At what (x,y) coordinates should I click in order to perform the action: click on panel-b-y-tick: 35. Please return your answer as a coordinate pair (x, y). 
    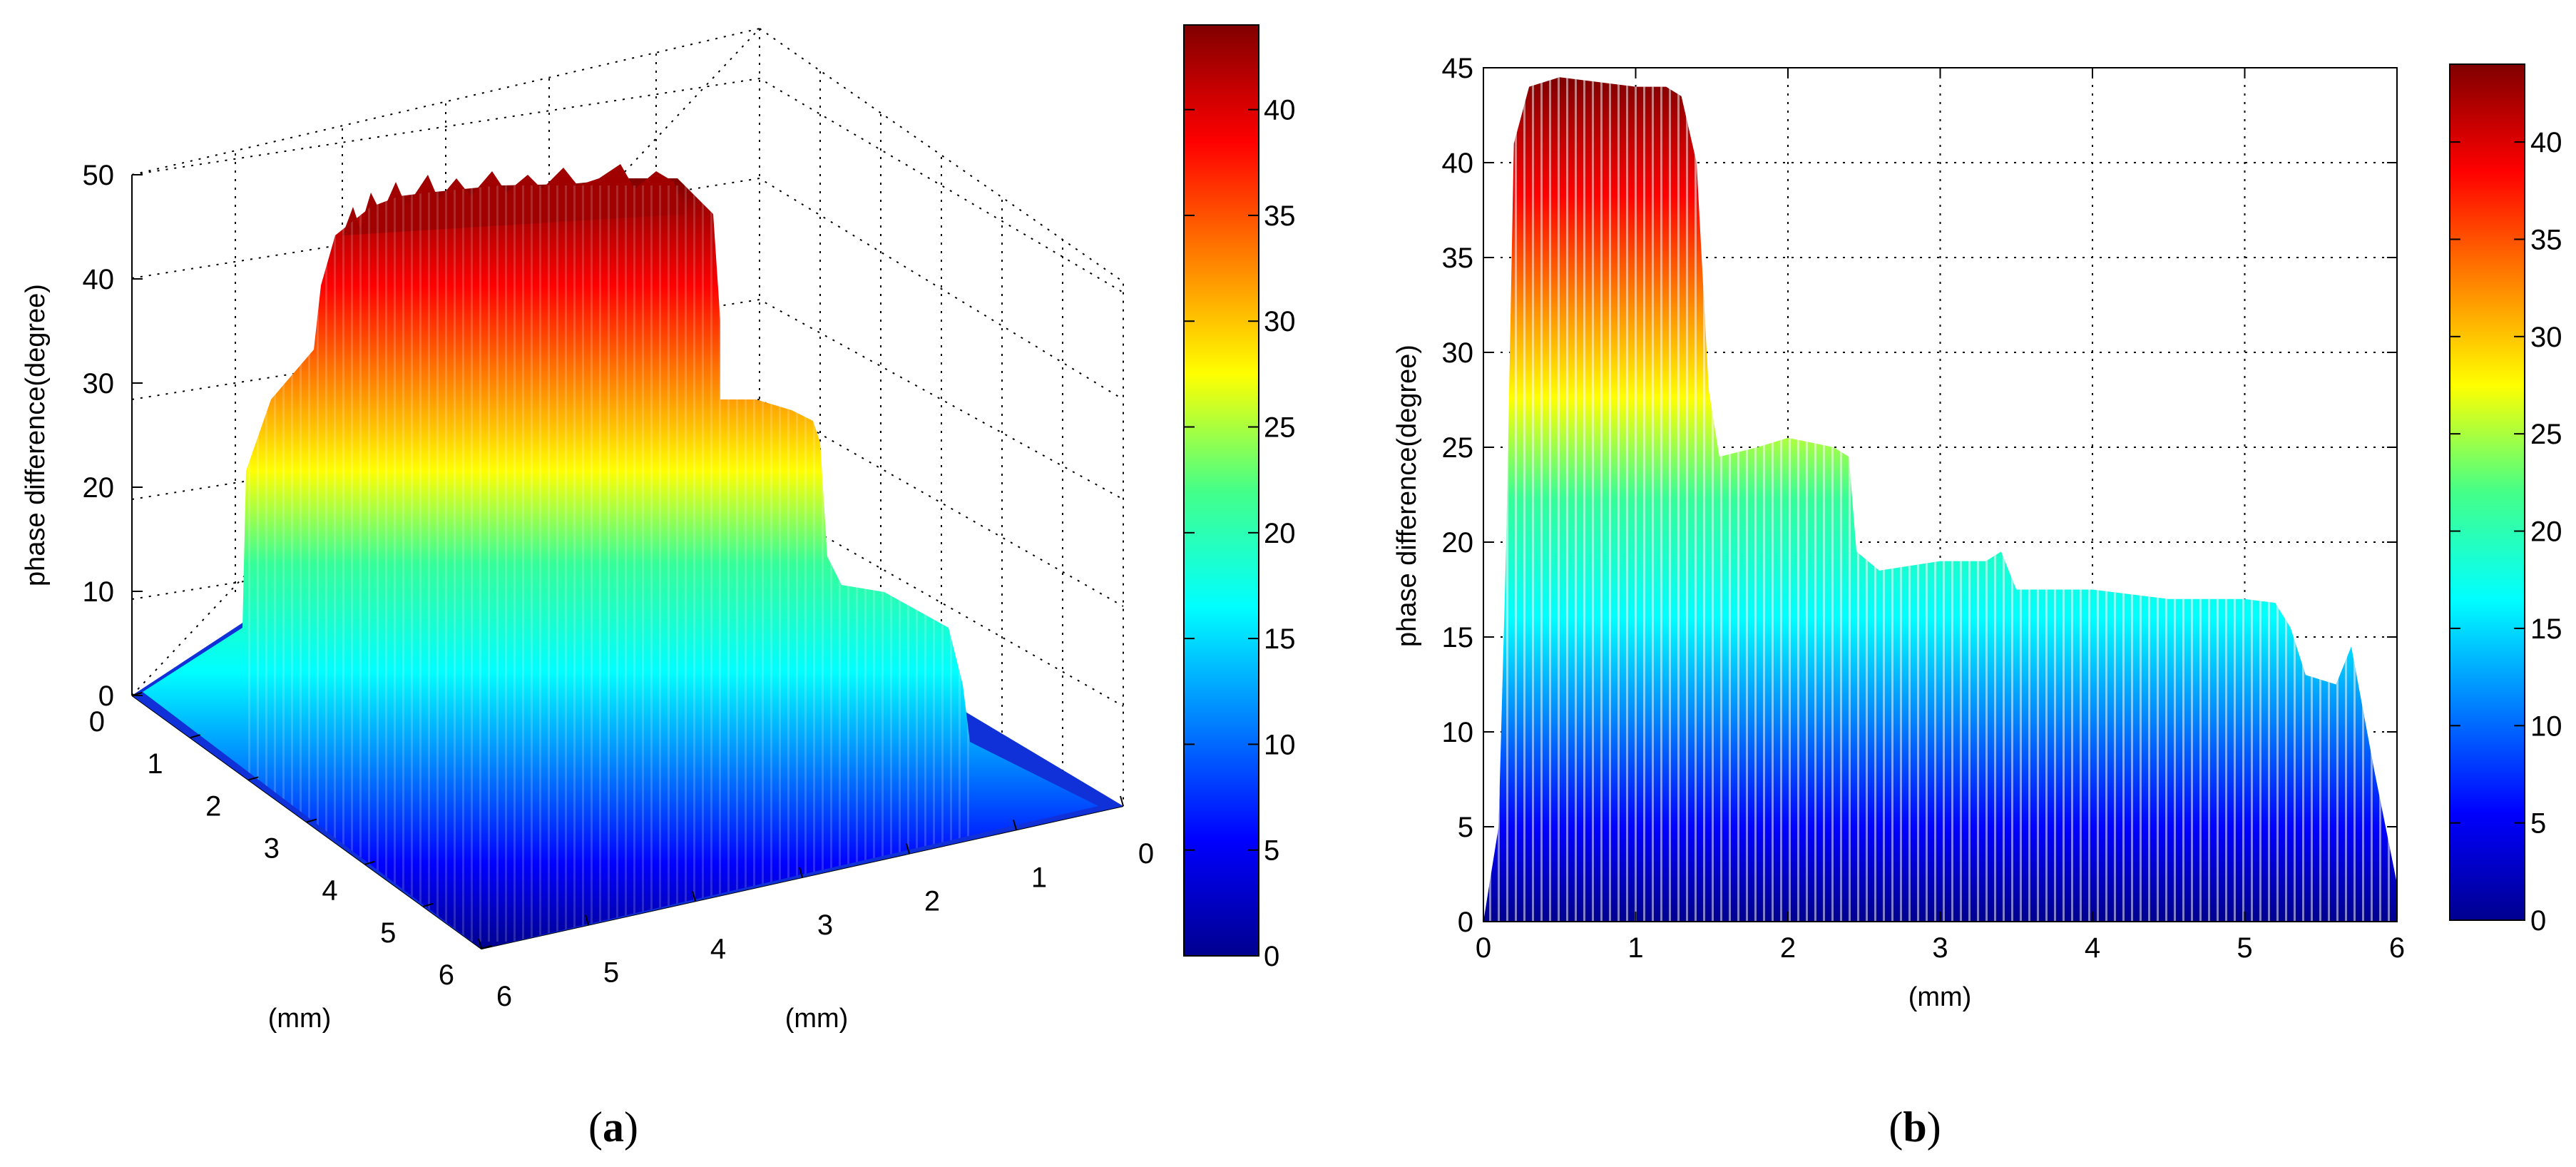
    Looking at the image, I should click on (1458, 258).